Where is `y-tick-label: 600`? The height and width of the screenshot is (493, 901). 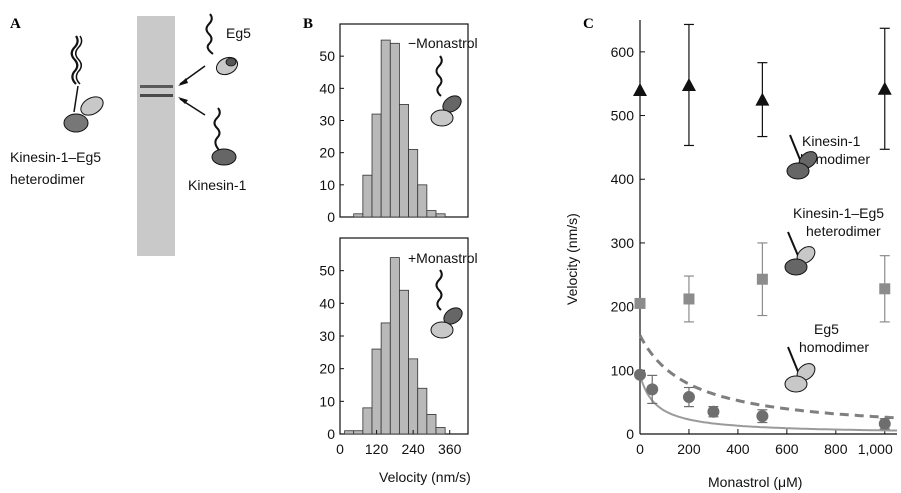
y-tick-label: 600 is located at coordinates (623, 52).